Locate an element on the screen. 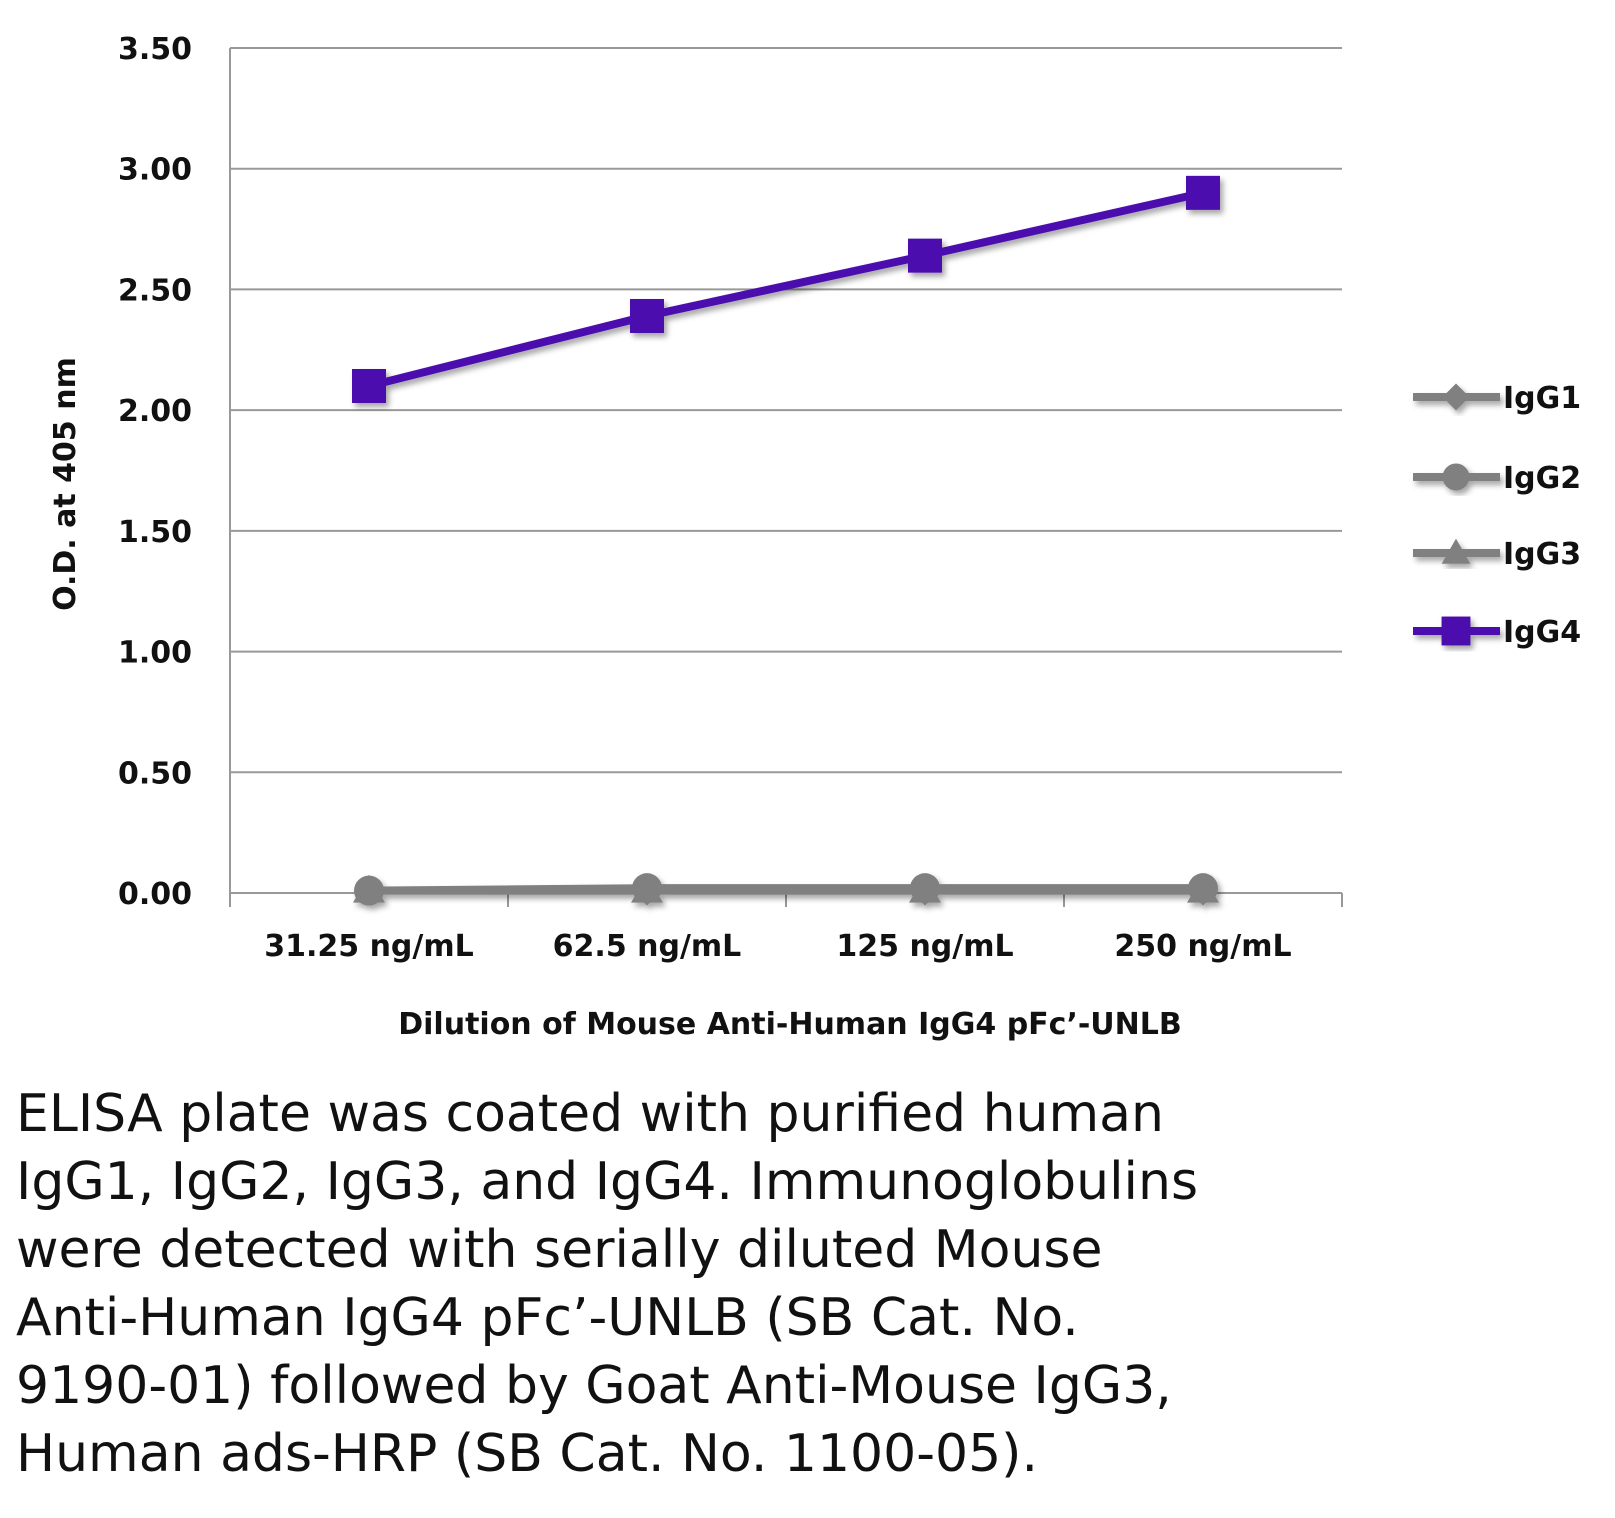 The image size is (1615, 1518). x-tick-label: 250 ng/mL is located at coordinates (1202, 946).